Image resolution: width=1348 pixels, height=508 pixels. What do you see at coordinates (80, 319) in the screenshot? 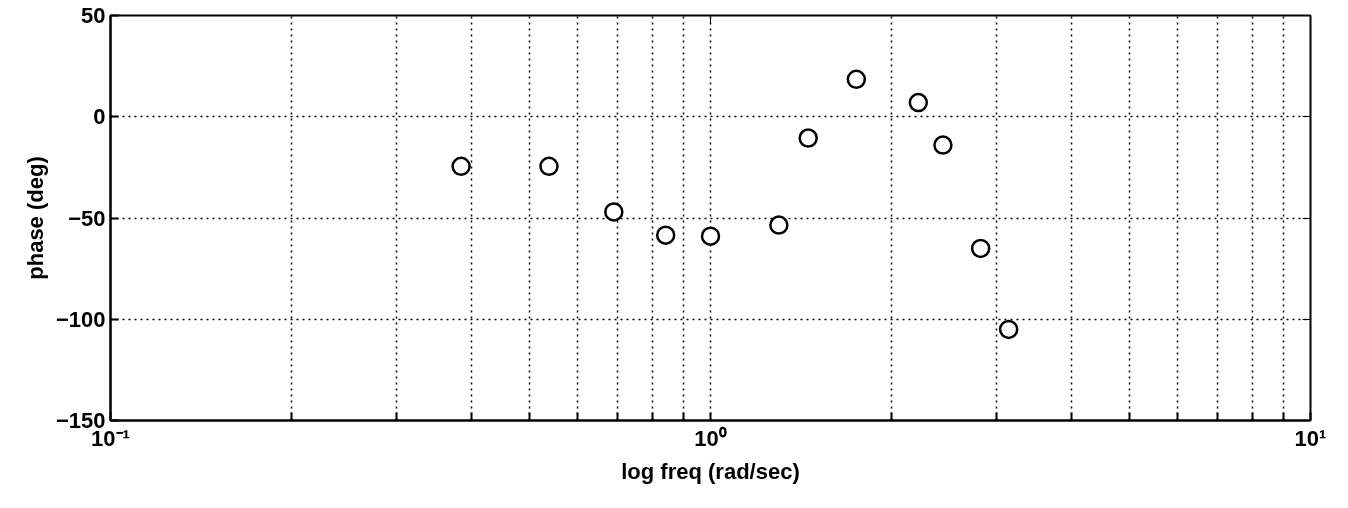
I see `y-tick-label: −100` at bounding box center [80, 319].